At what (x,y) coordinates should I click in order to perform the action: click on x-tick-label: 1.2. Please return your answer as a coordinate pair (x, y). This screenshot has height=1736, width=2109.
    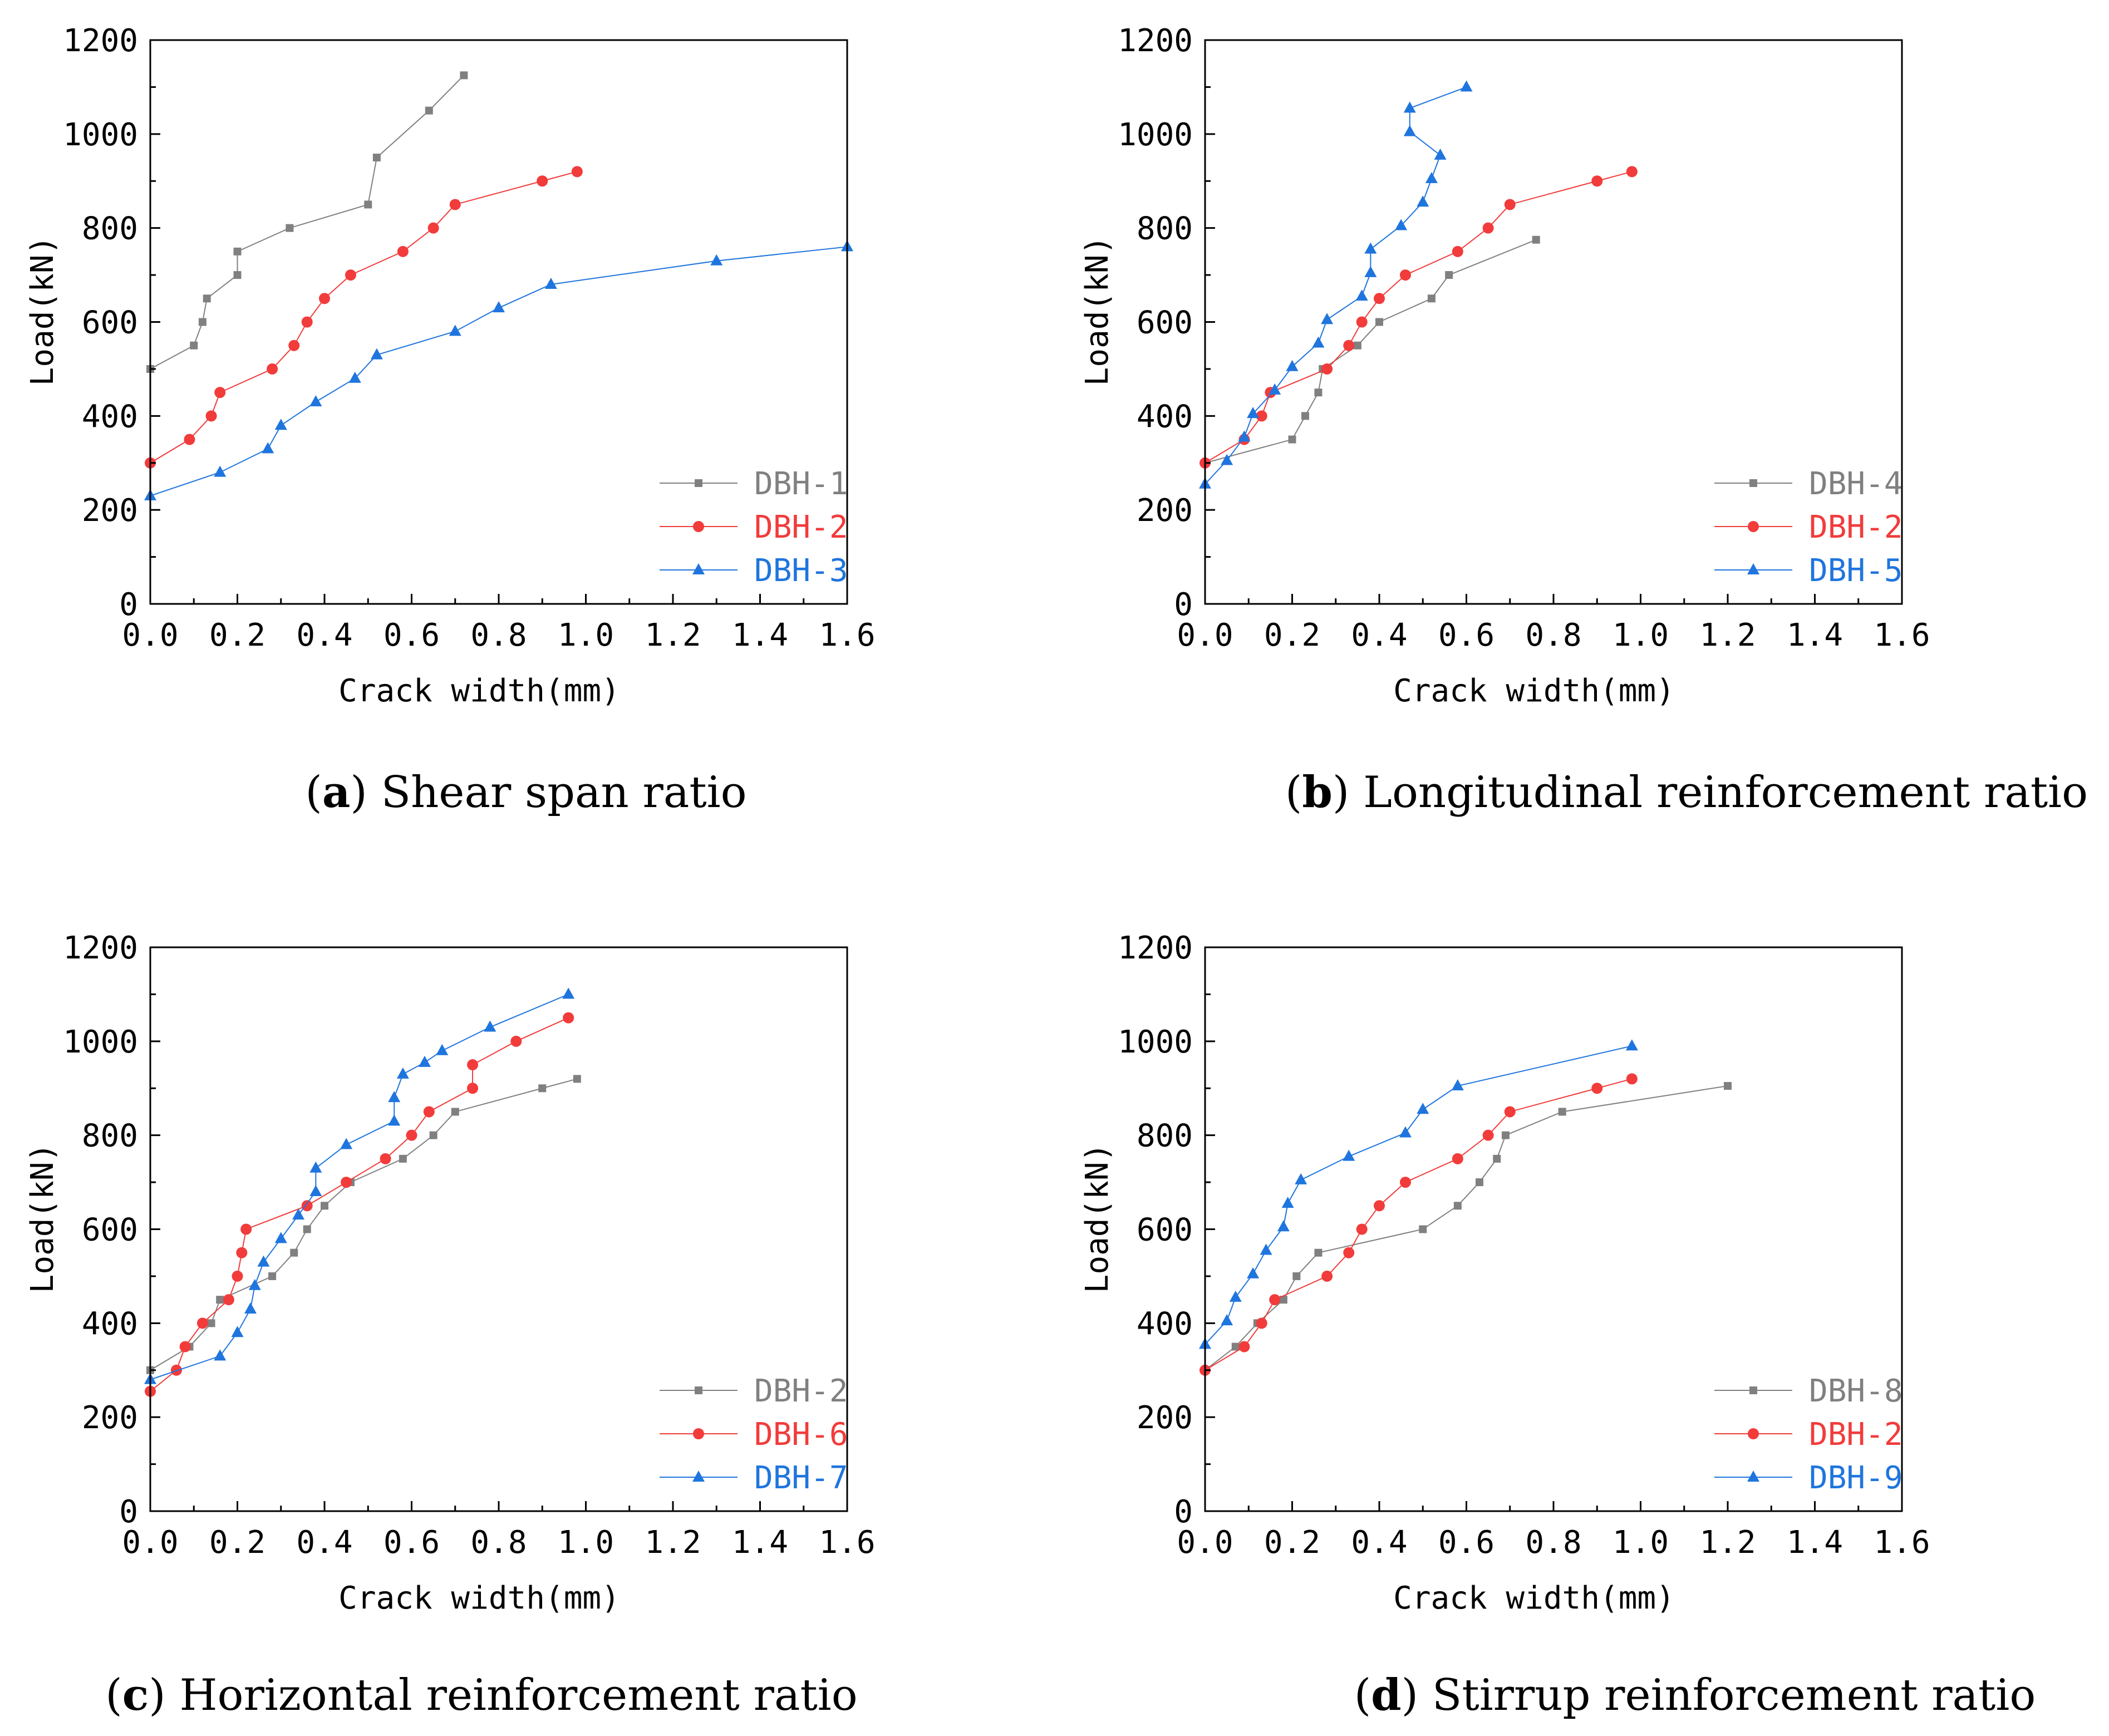
    Looking at the image, I should click on (1727, 635).